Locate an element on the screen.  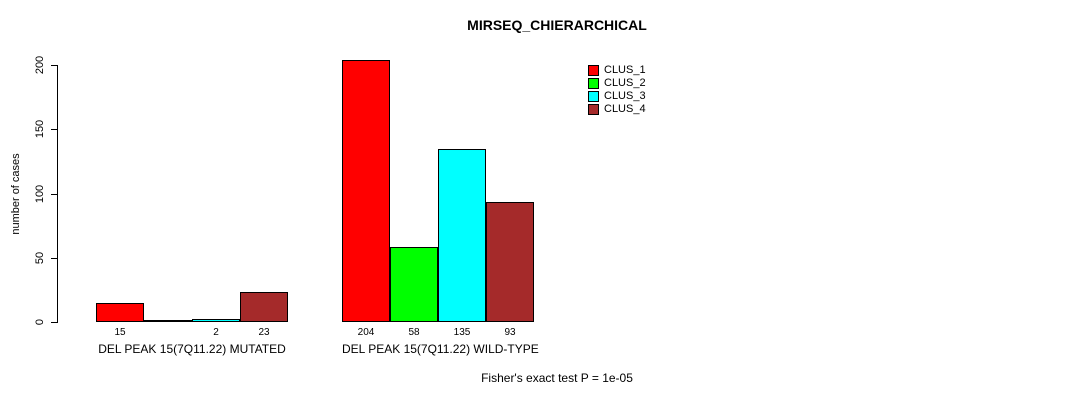
legend-item: CLUS_4 is located at coordinates (617, 109).